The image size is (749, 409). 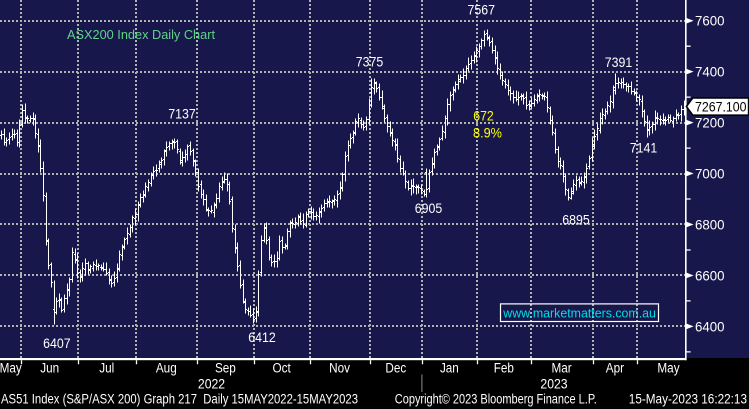 What do you see at coordinates (615, 368) in the screenshot?
I see `svg-text: Apr` at bounding box center [615, 368].